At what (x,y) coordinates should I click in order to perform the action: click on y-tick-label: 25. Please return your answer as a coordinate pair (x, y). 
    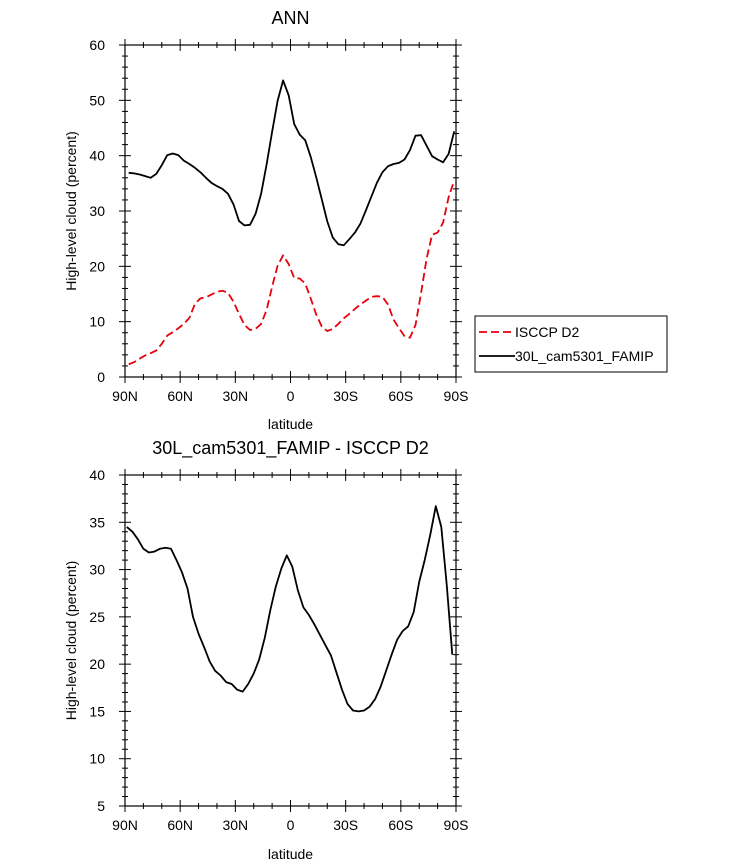
    Looking at the image, I should click on (97, 617).